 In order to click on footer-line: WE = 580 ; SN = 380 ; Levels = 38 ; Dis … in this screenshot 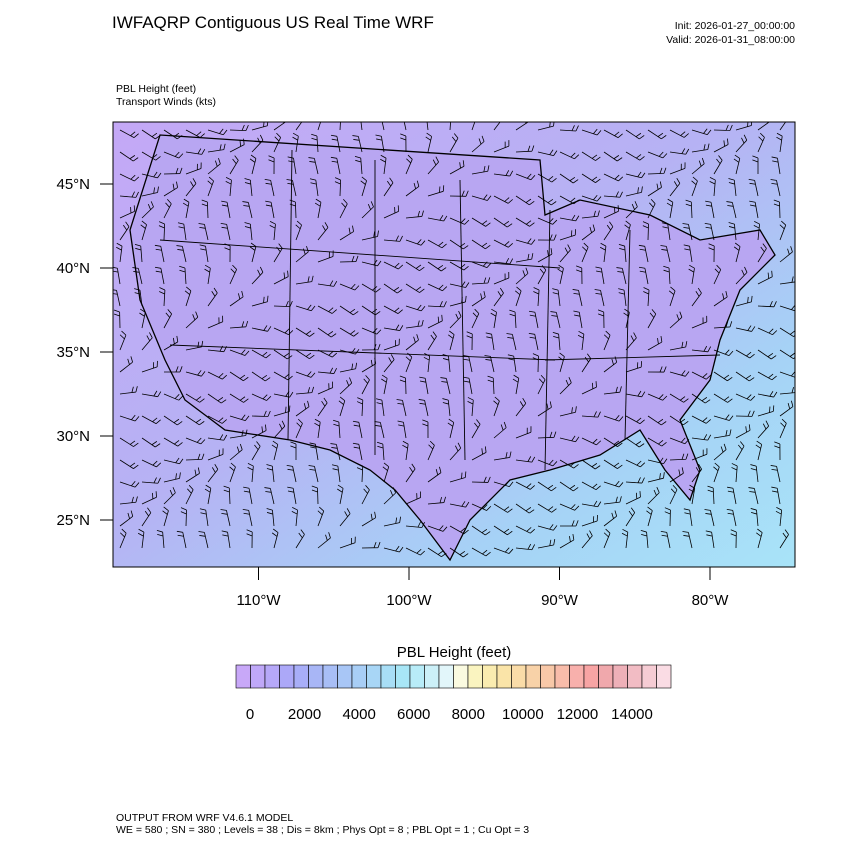, I will do `click(322, 830)`.